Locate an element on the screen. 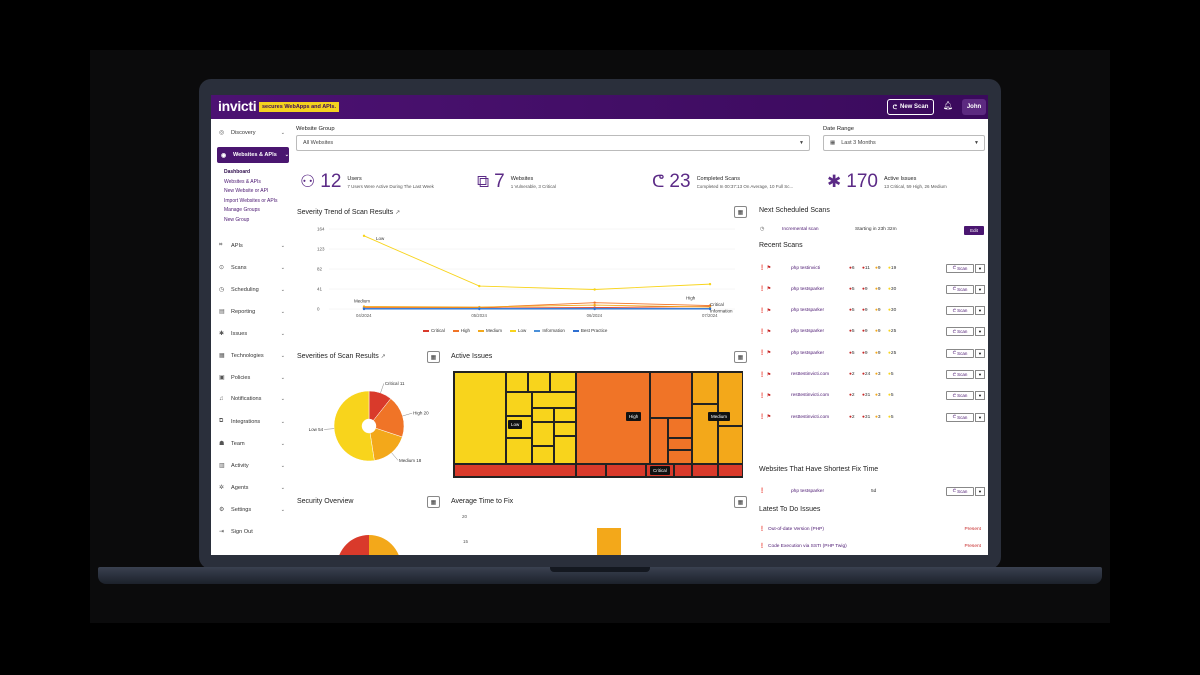 The width and height of the screenshot is (1200, 675). sidebar-item-sign-out: ⇥ Sign Out is located at coordinates (252, 532).